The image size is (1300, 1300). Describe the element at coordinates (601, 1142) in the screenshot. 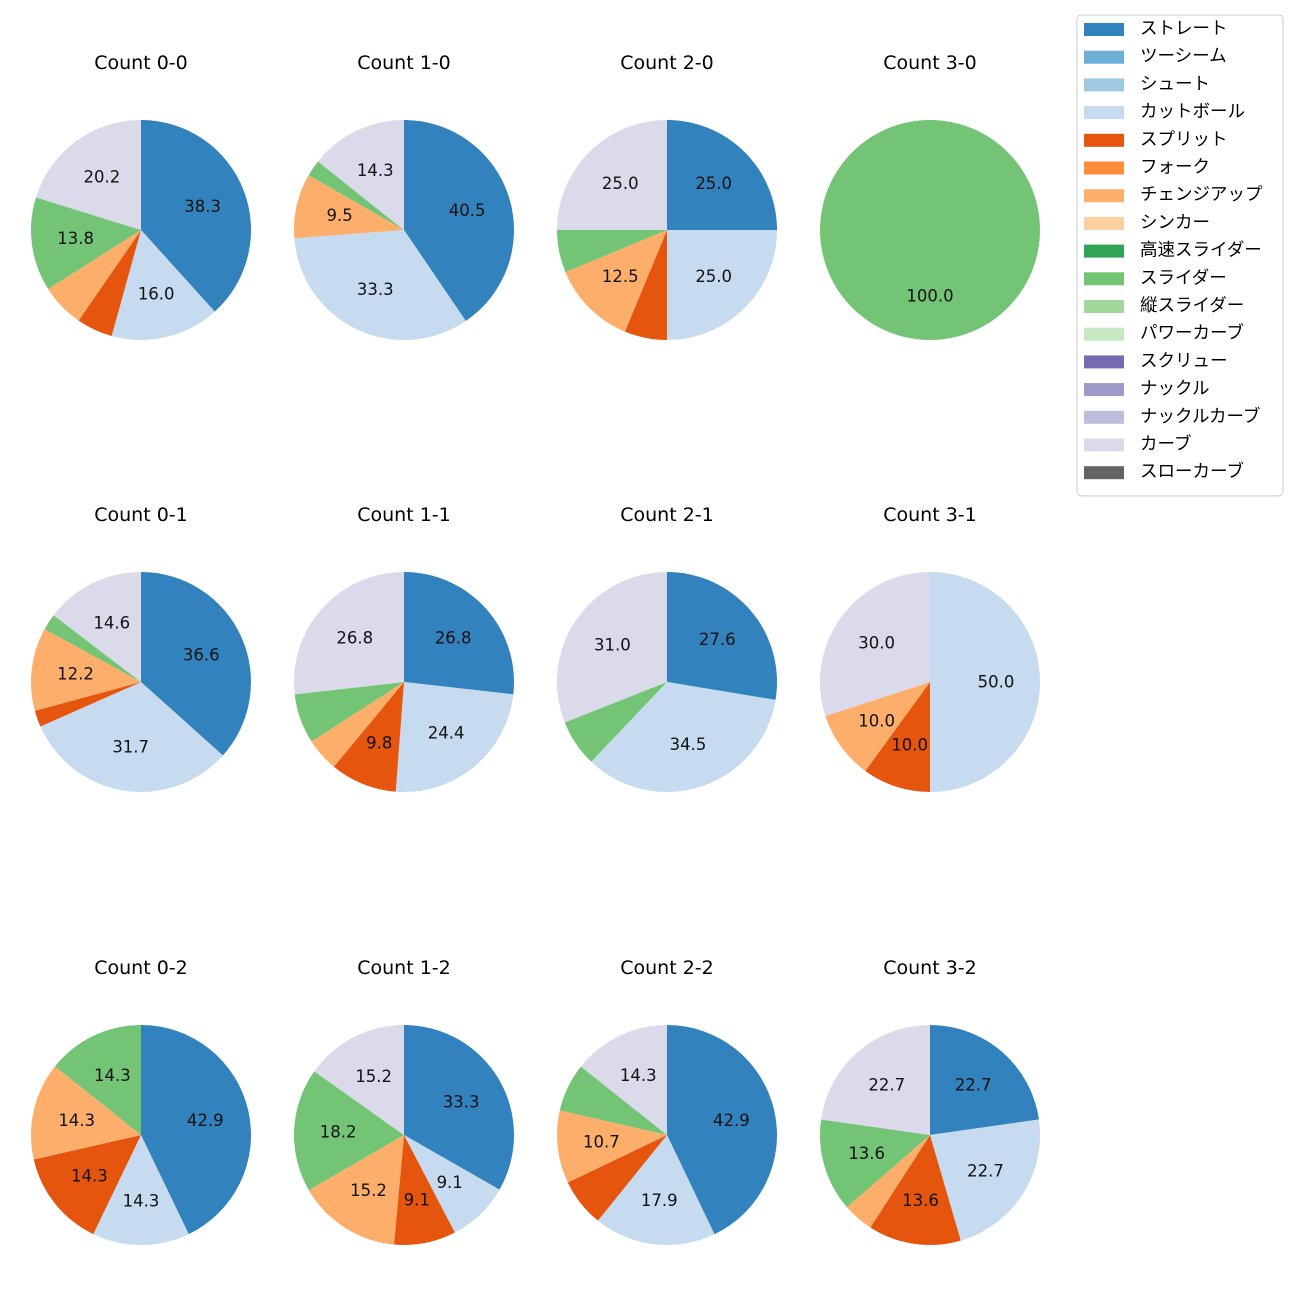

I see `slice-label: 10.7` at that location.